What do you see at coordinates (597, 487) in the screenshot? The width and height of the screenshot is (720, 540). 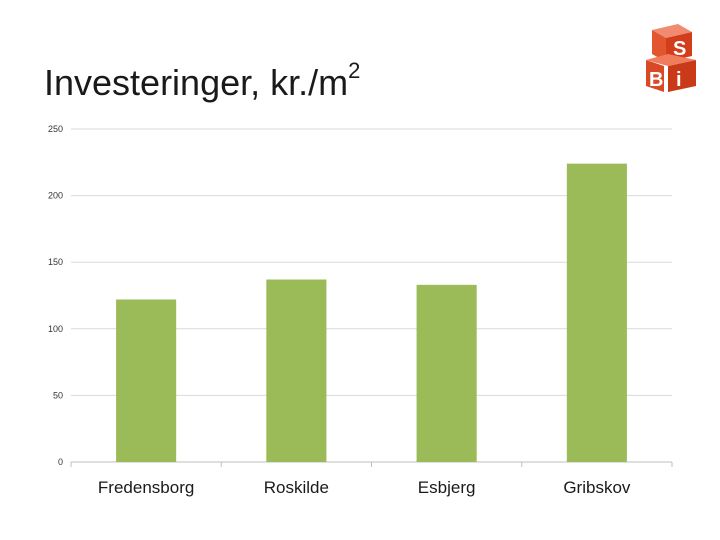 I see `x-tick-label: Gribskov` at bounding box center [597, 487].